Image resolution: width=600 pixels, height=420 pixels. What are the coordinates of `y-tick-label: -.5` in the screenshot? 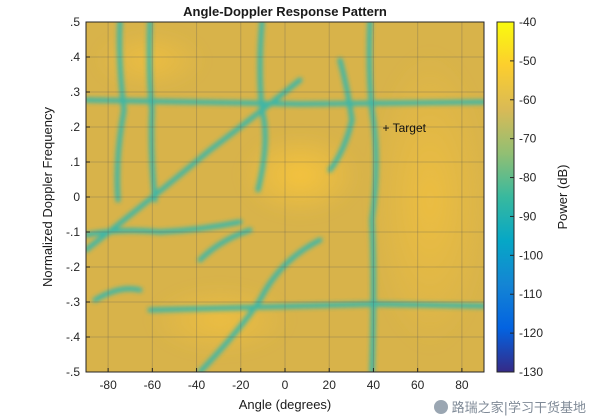 It's located at (73, 372).